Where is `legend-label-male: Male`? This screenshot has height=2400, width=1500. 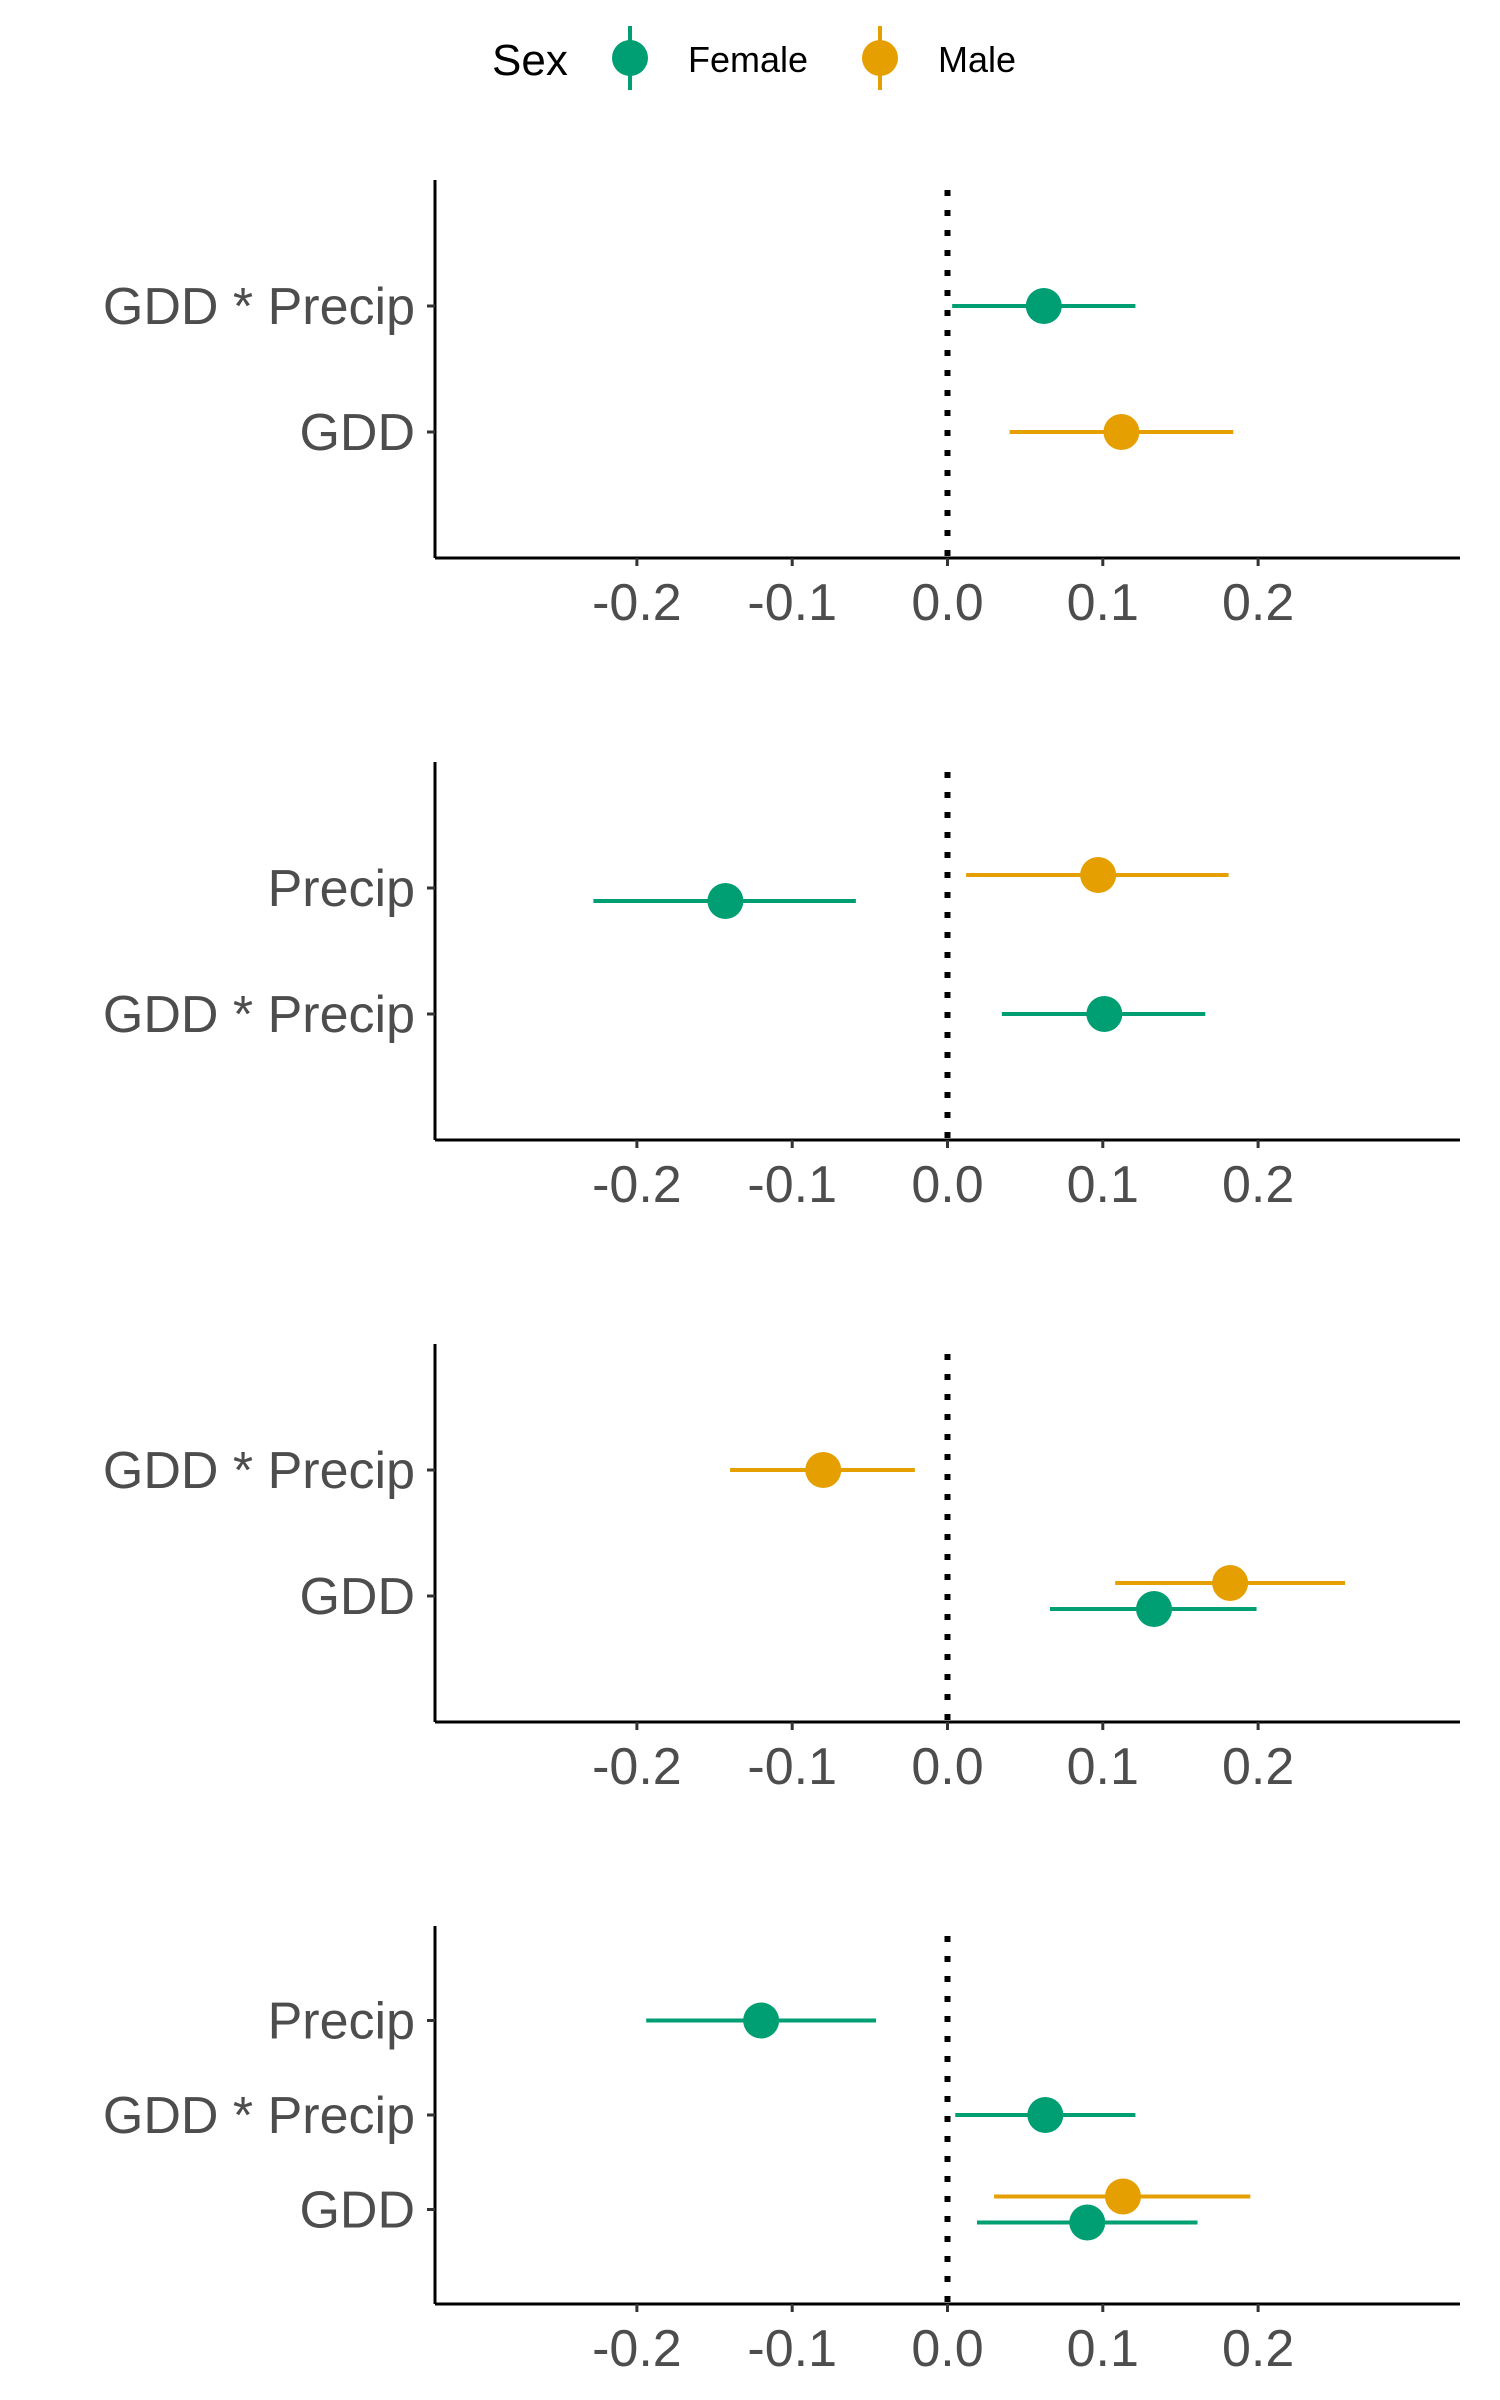
legend-label-male: Male is located at coordinates (977, 59).